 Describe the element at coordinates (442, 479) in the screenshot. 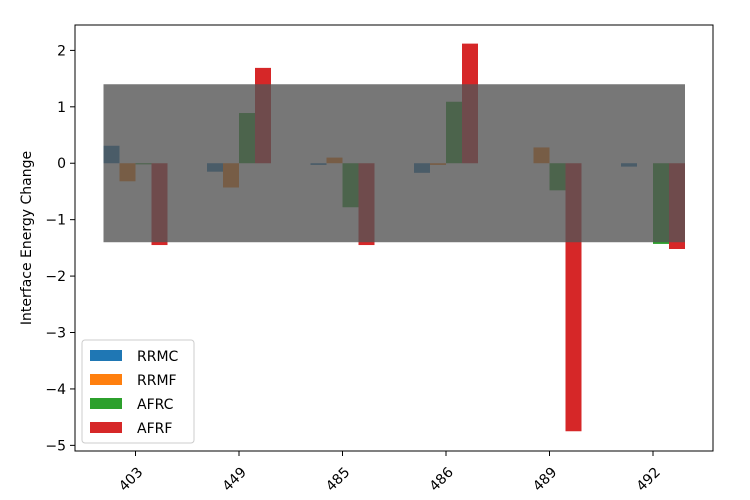

I see `x-tick-label: 486` at that location.